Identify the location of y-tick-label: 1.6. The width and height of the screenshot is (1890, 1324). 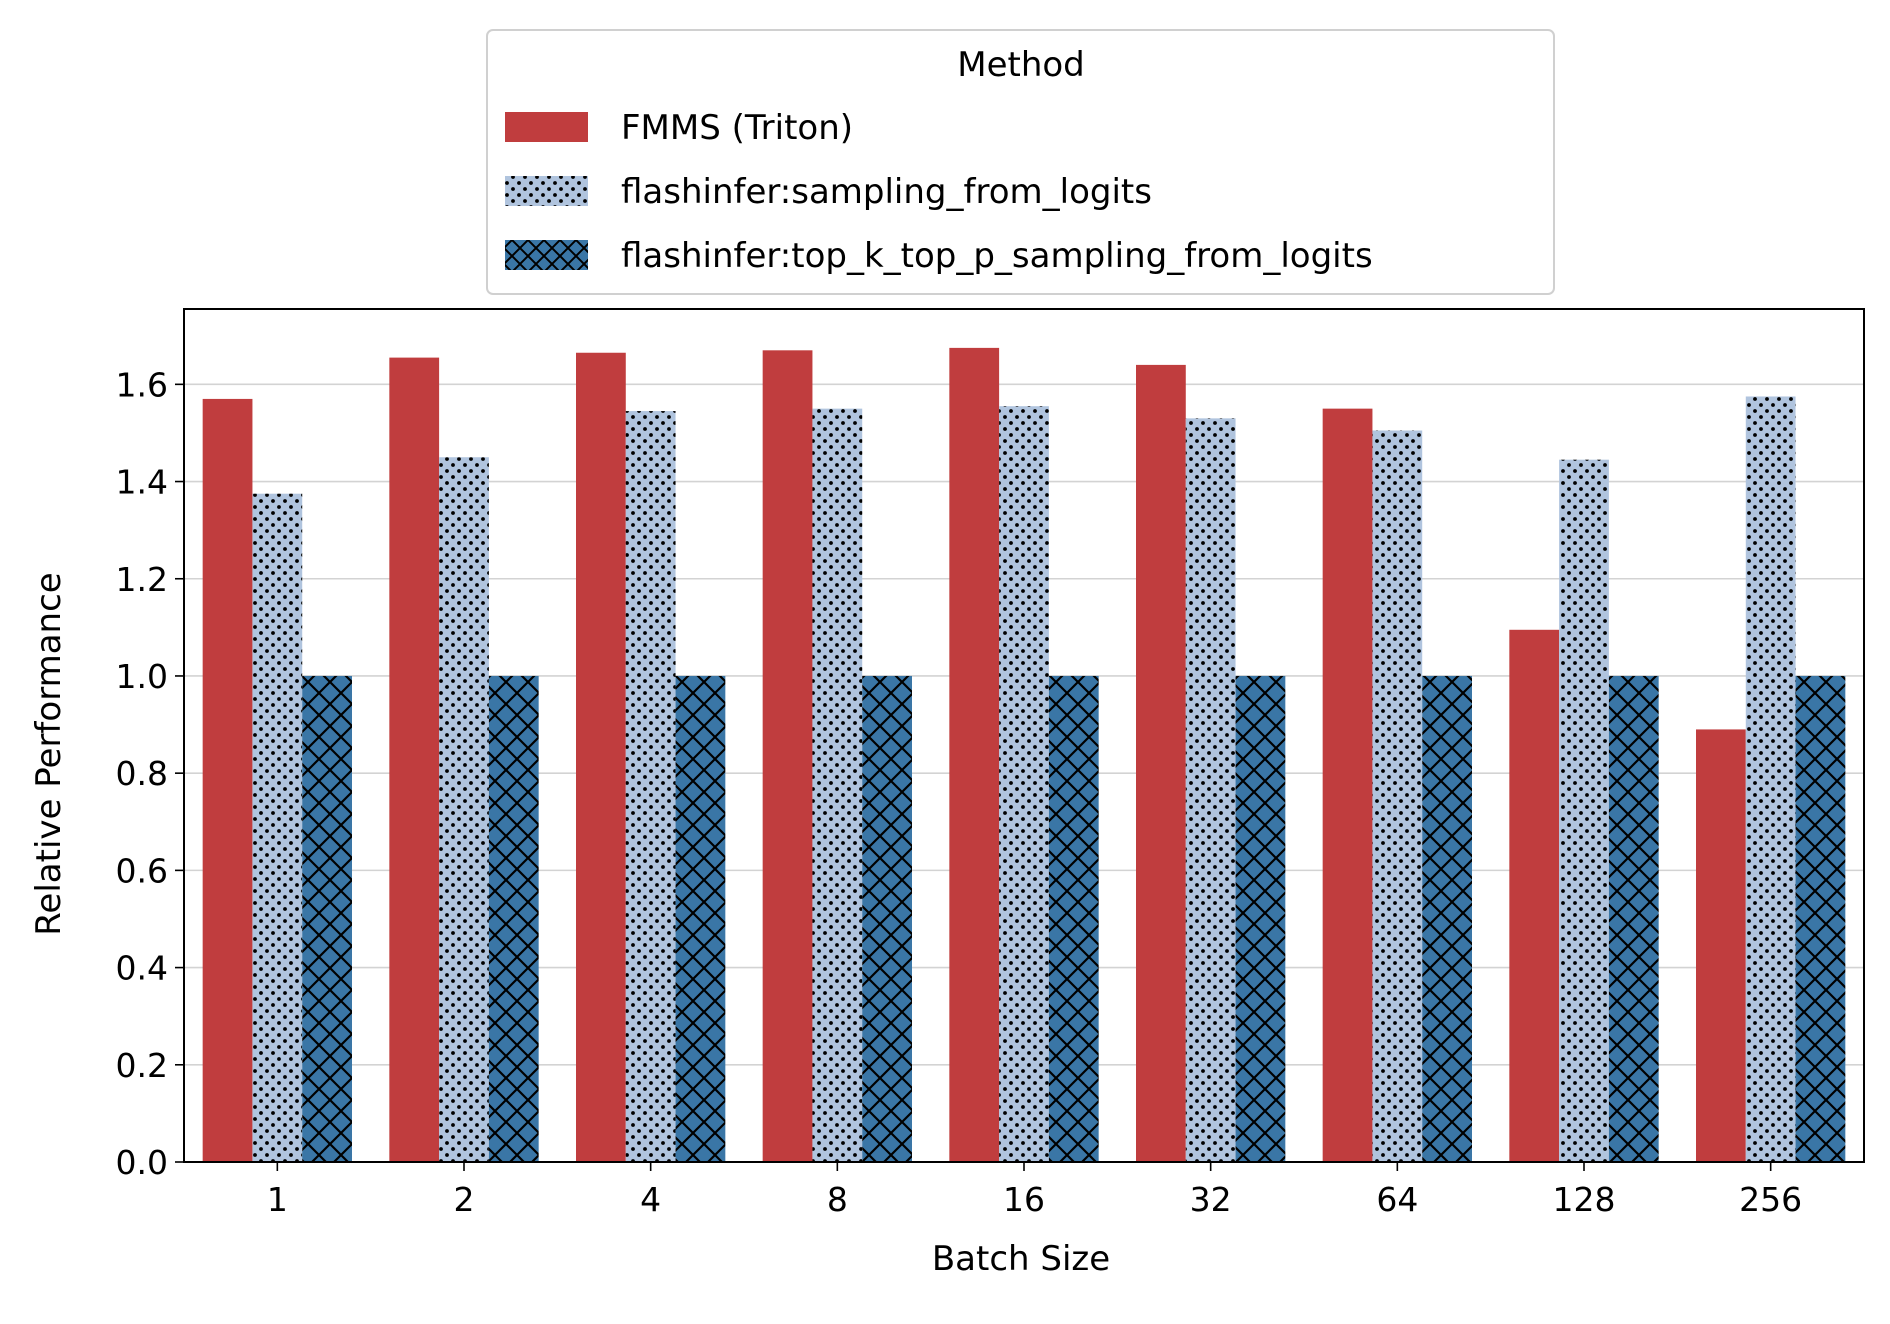
(142, 384).